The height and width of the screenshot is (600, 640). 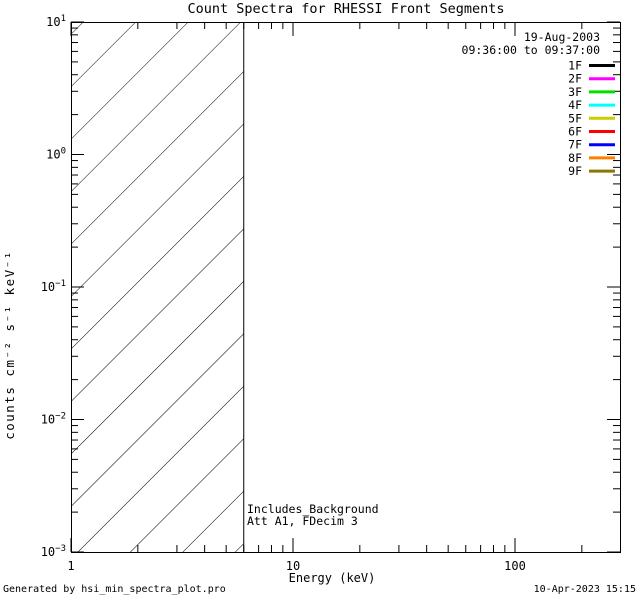 What do you see at coordinates (293, 566) in the screenshot?
I see `x-tick-label: 10` at bounding box center [293, 566].